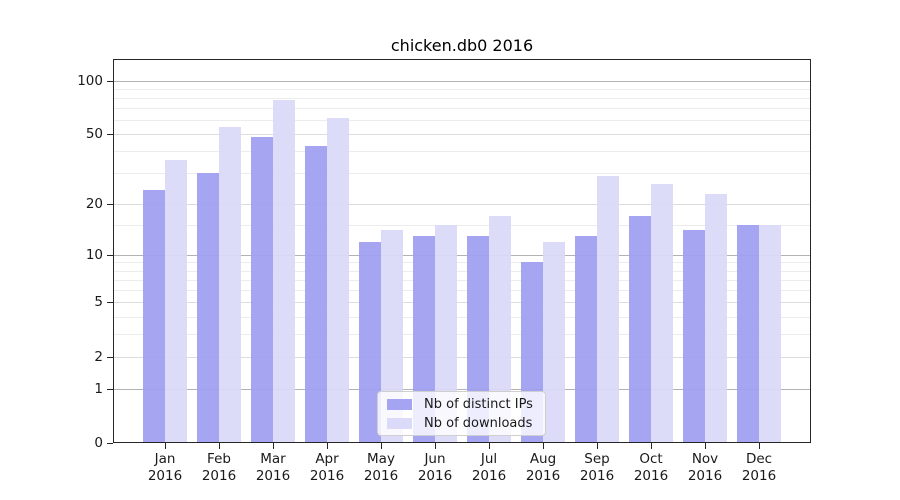 This screenshot has height=500, width=900. I want to click on bar-nb-of-downloads-jan, so click(176, 301).